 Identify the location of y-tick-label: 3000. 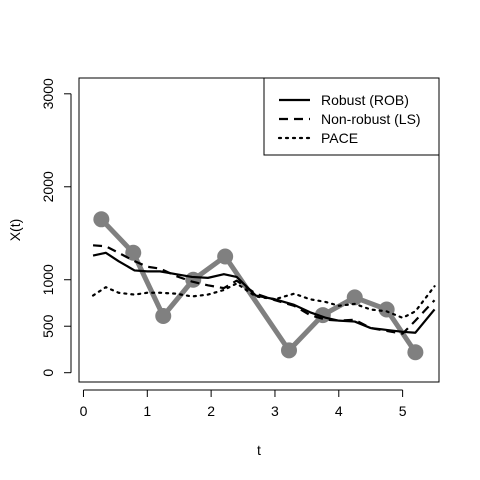
(48, 93).